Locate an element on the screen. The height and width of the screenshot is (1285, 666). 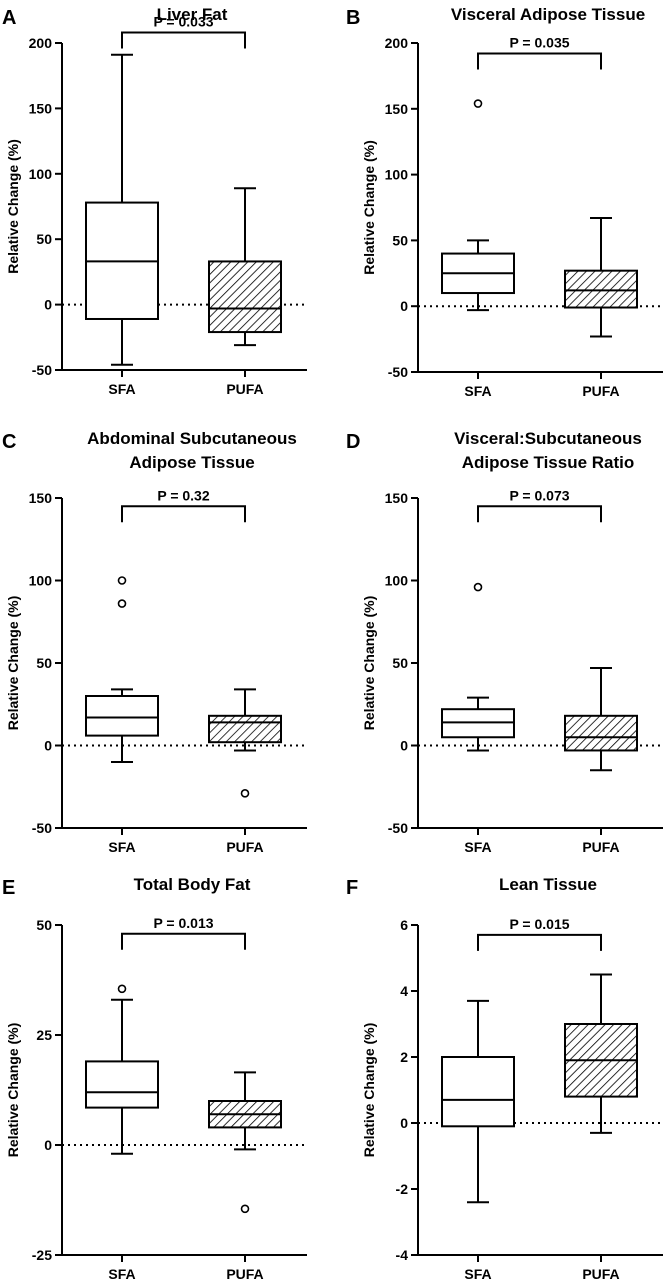
y-tick-label: 2 is located at coordinates (404, 1057).